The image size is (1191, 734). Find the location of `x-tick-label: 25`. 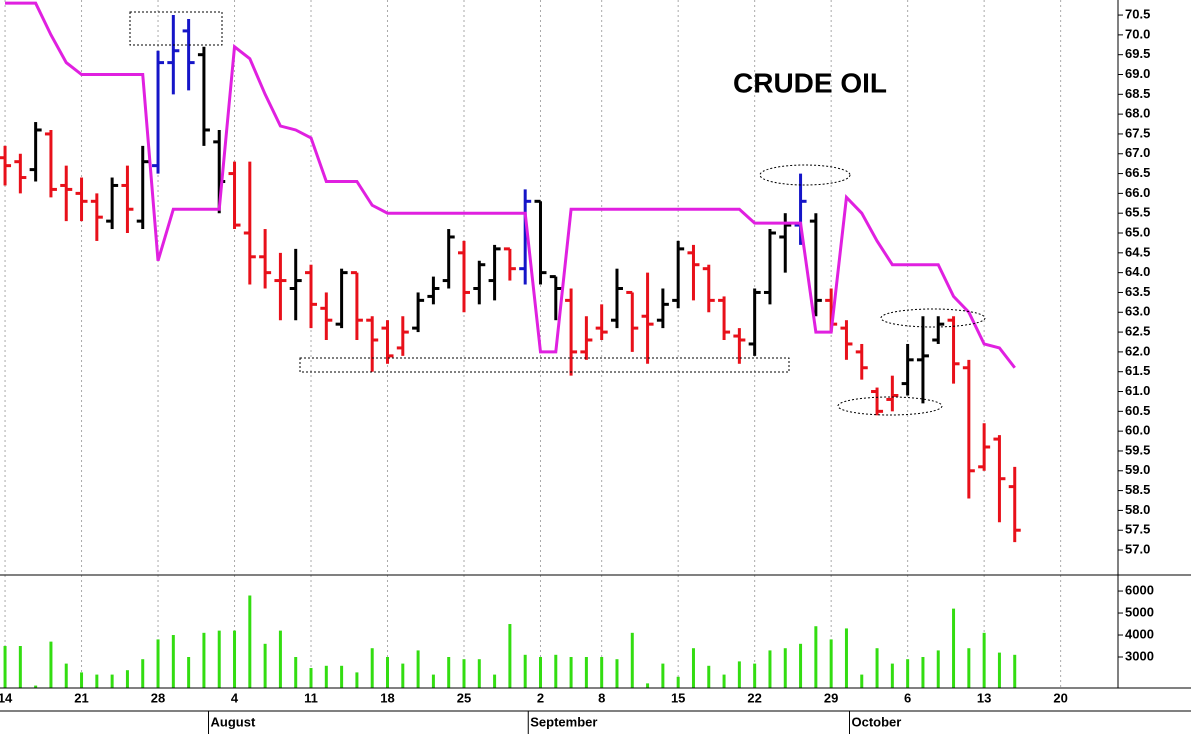

x-tick-label: 25 is located at coordinates (464, 697).